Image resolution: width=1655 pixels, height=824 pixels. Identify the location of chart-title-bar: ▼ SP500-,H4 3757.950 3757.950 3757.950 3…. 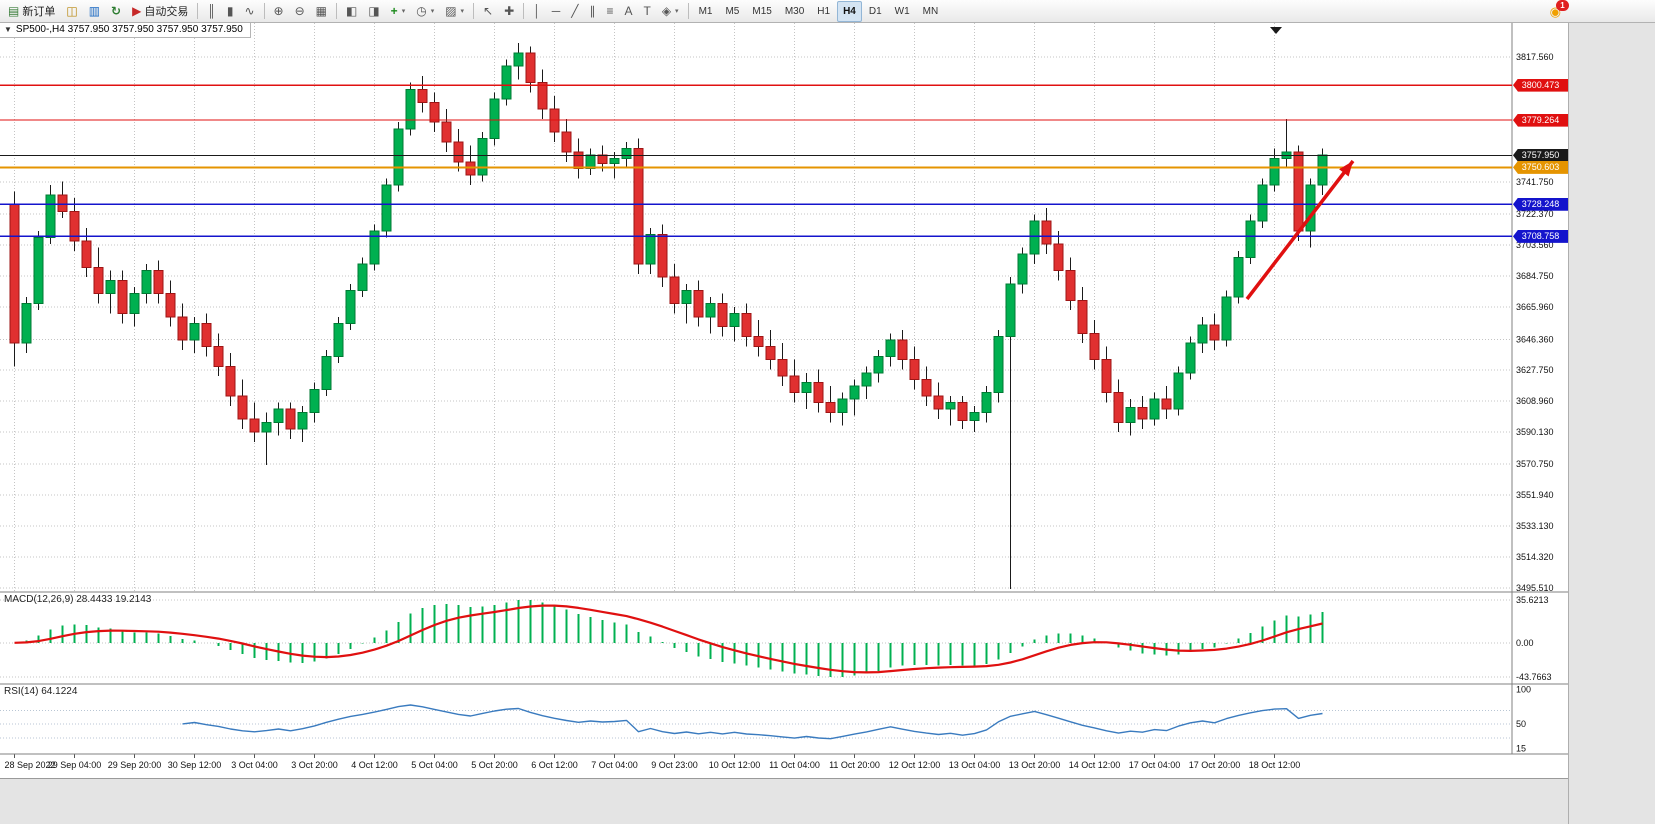
(125, 30).